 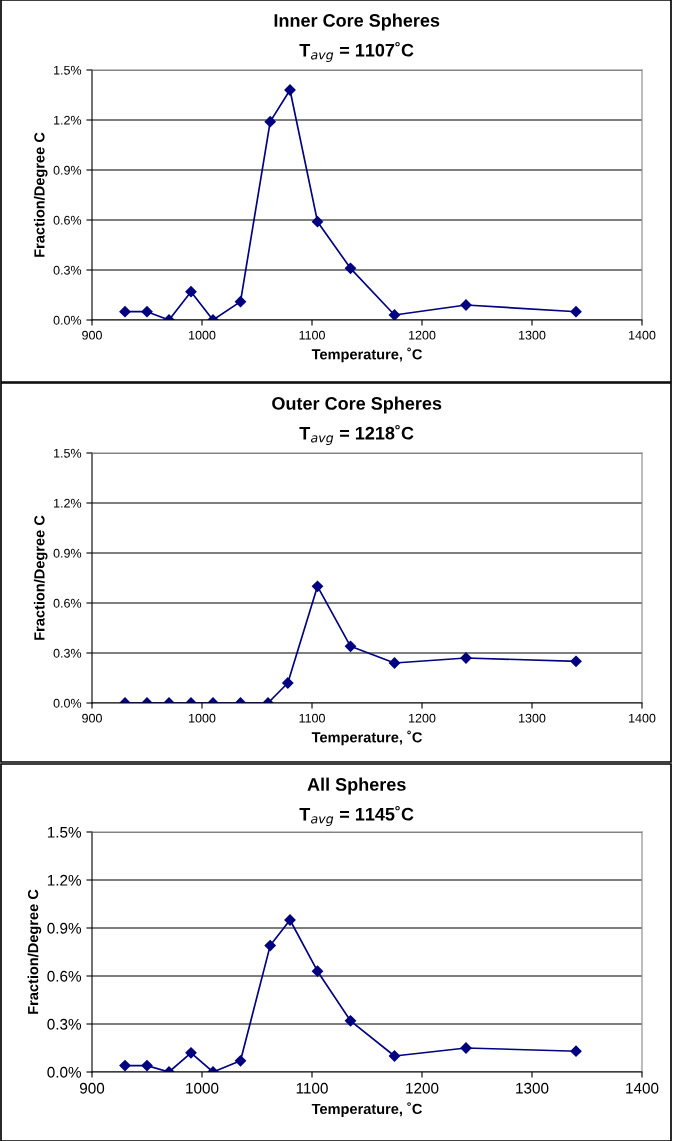 What do you see at coordinates (357, 22) in the screenshot?
I see `chart-title: Inner Core Spheres` at bounding box center [357, 22].